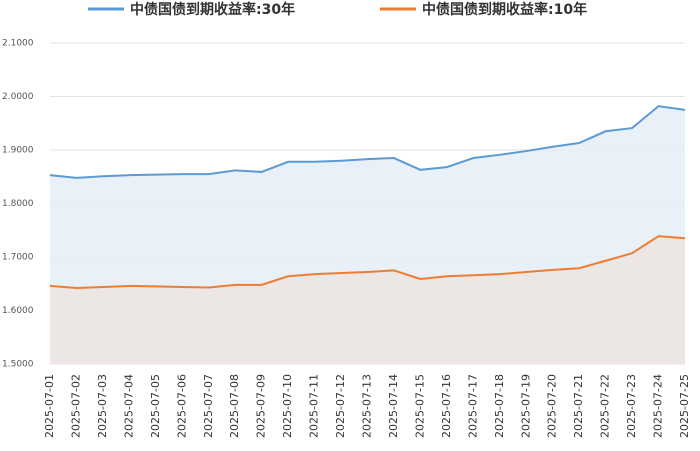 This screenshot has height=451, width=700. I want to click on x-tick-label: 2025-07-04, so click(128, 406).